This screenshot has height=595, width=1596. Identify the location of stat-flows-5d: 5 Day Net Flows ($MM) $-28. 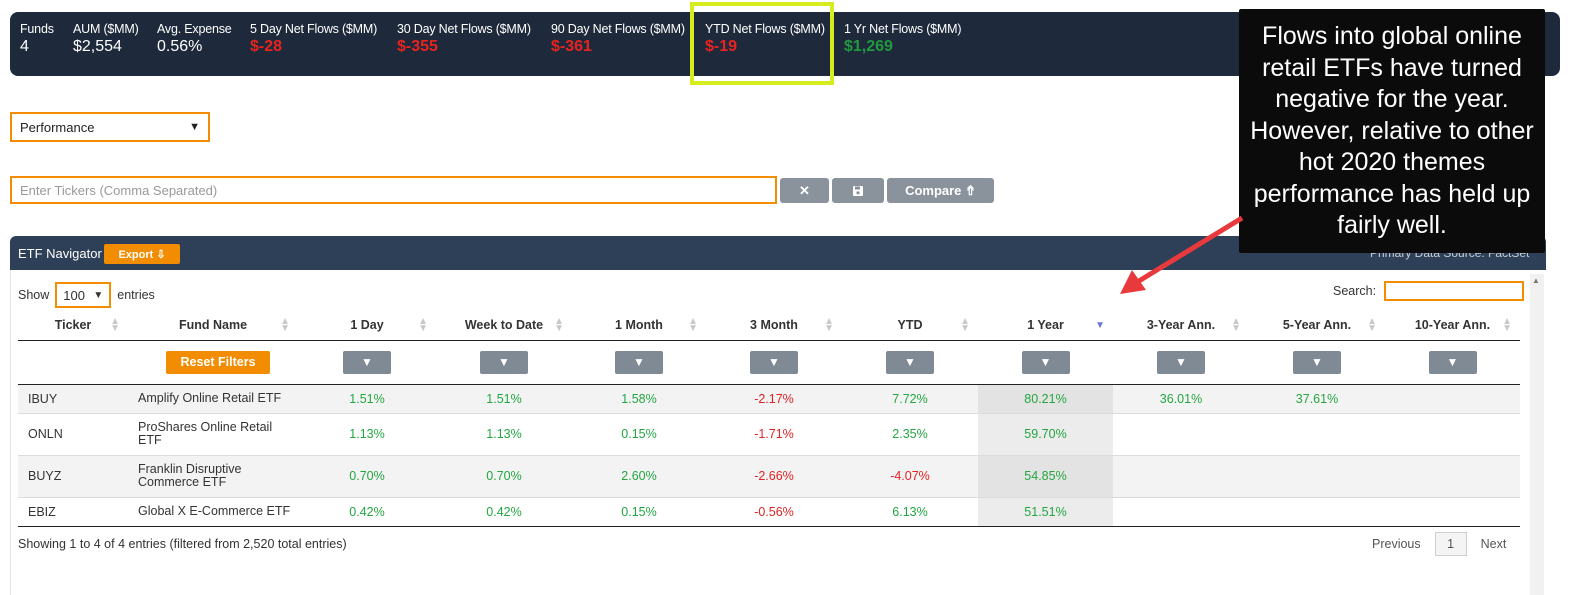
(313, 39).